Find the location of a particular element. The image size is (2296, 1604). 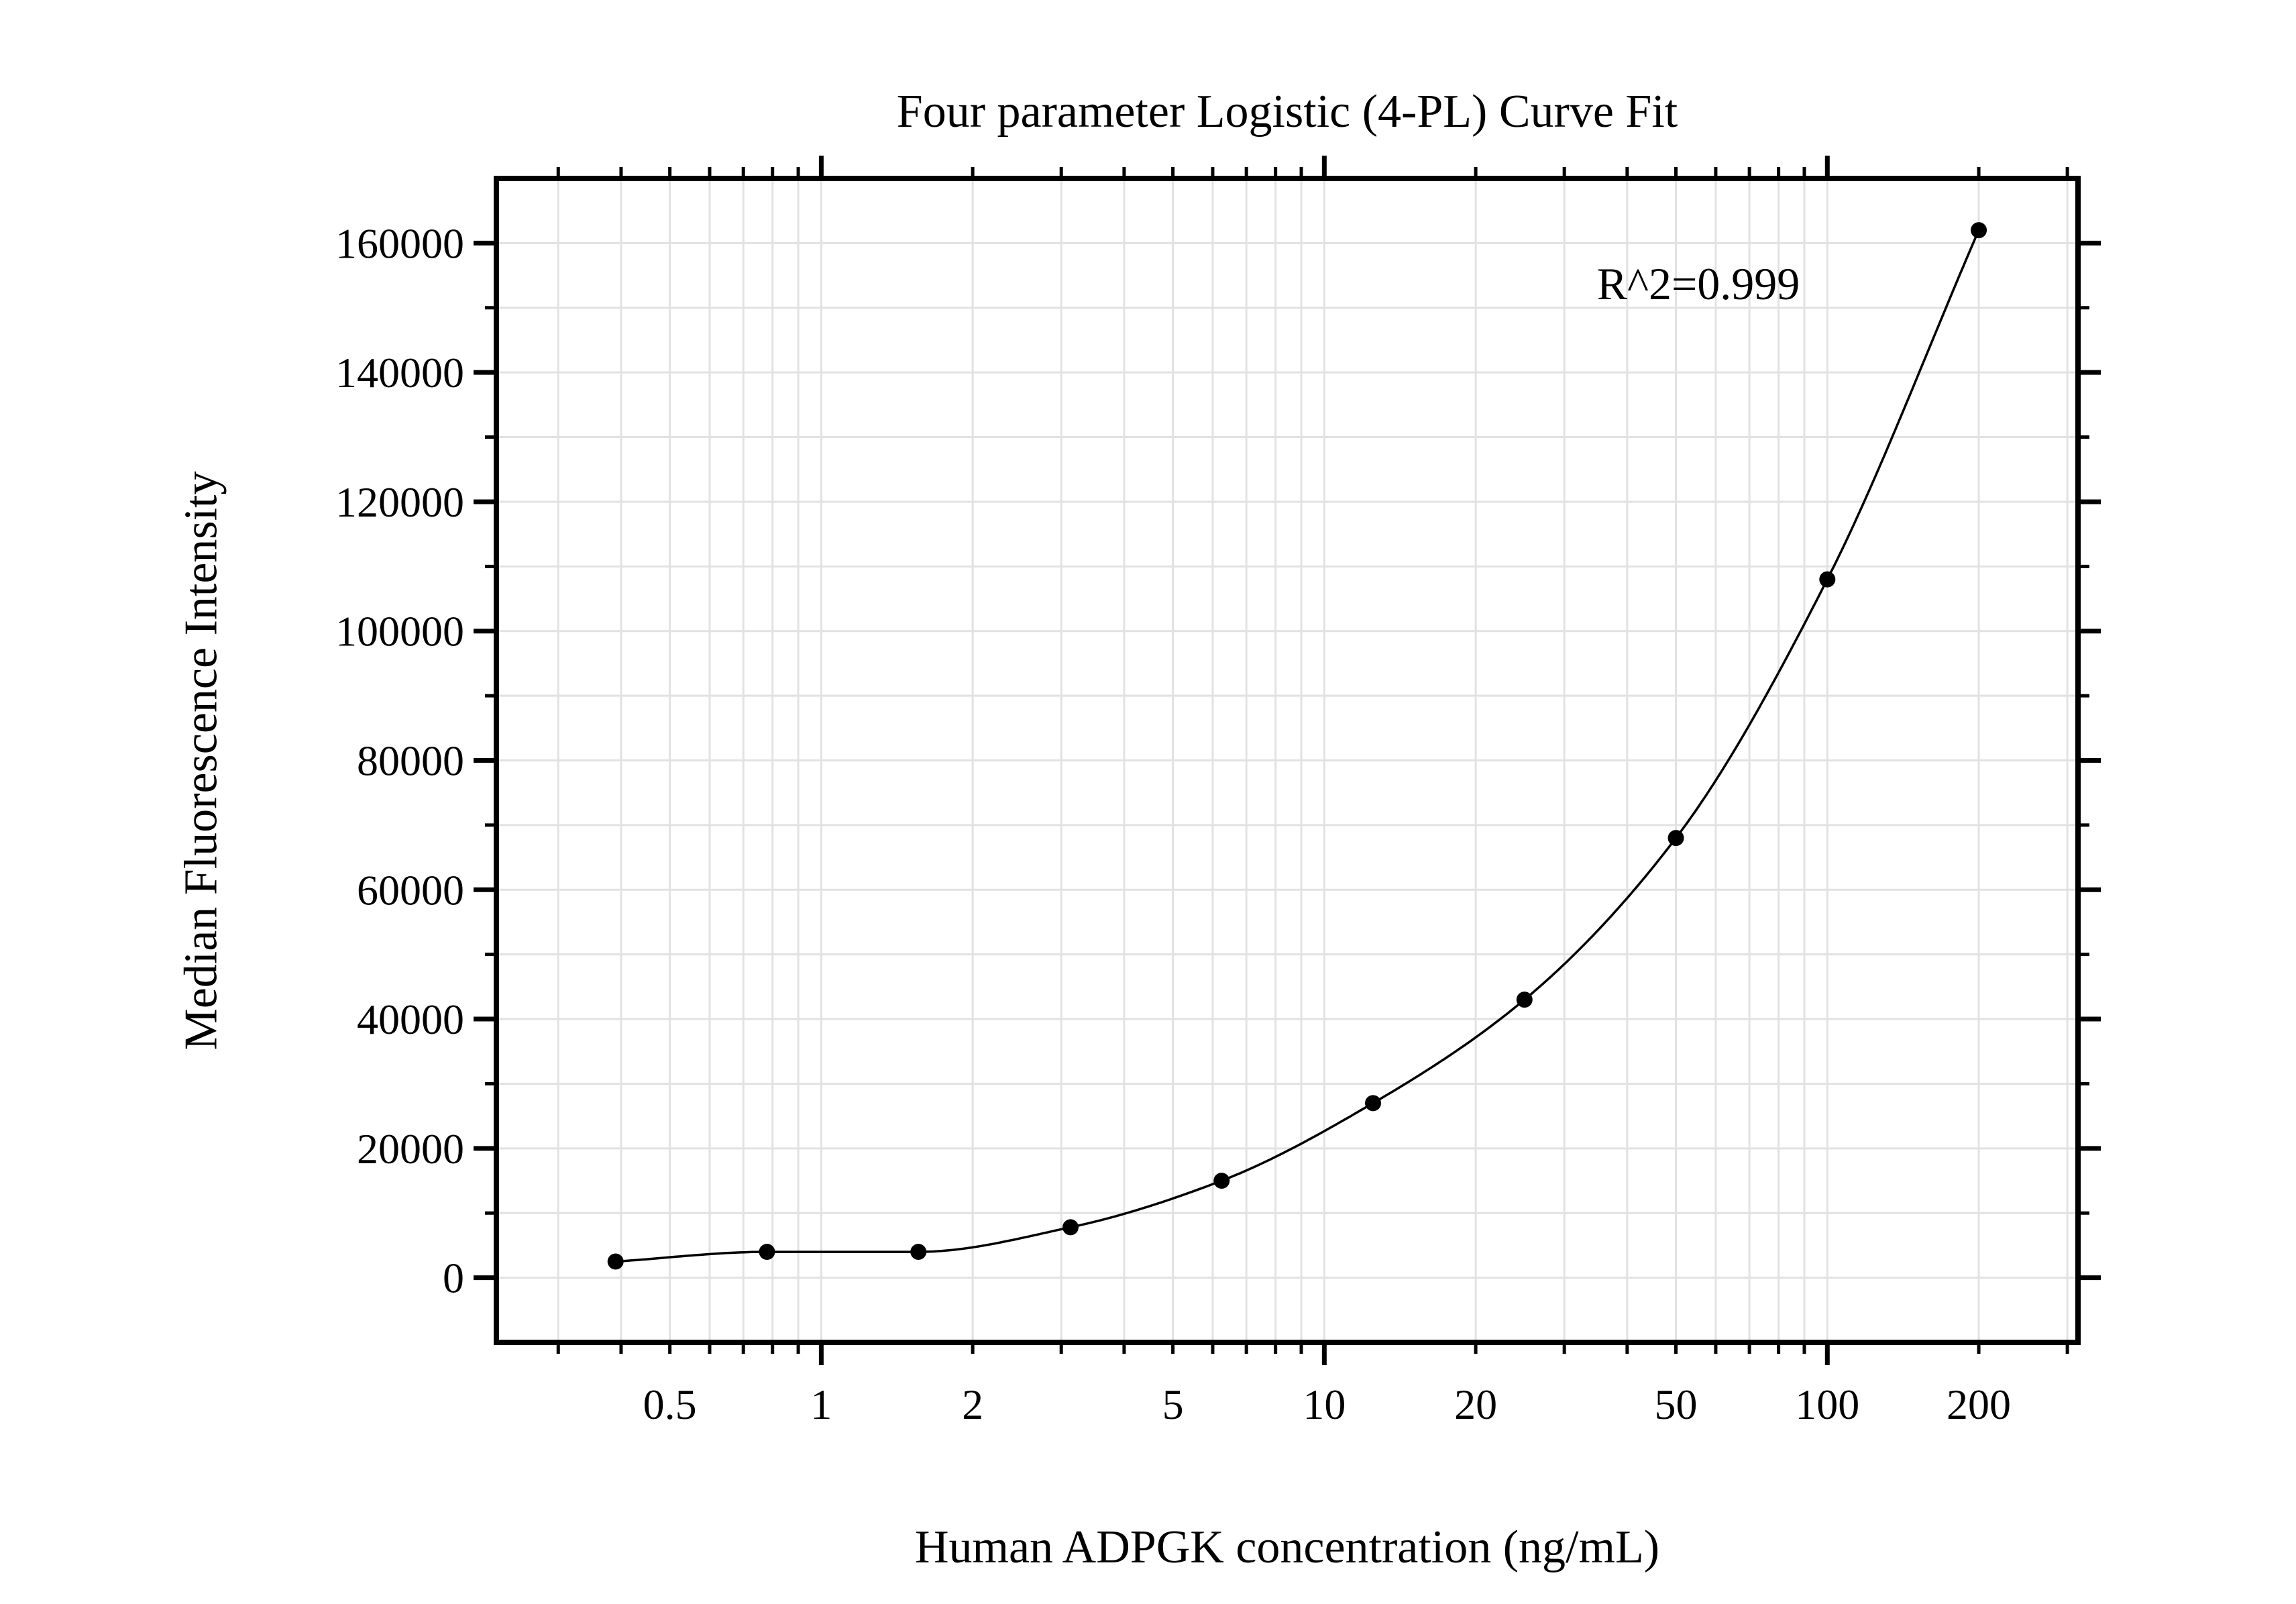

x-tick-label: 200 is located at coordinates (1979, 1404).